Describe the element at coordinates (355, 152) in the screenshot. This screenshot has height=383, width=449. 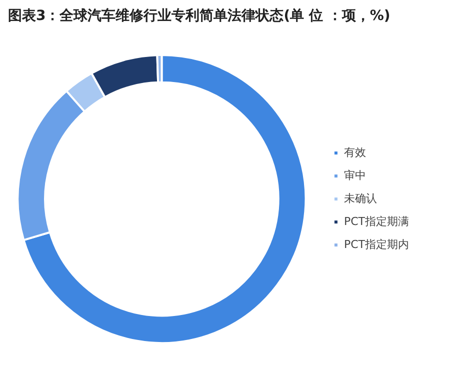
I see `legend-label: 有效` at that location.